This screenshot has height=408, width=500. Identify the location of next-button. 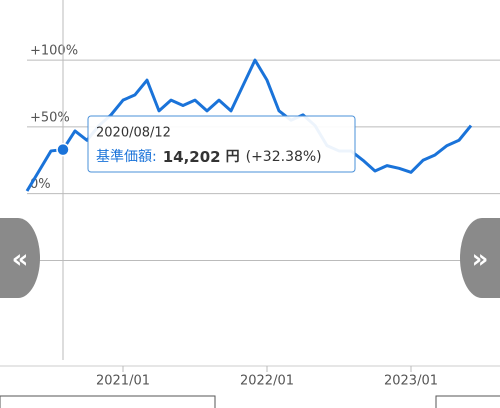
(480, 258).